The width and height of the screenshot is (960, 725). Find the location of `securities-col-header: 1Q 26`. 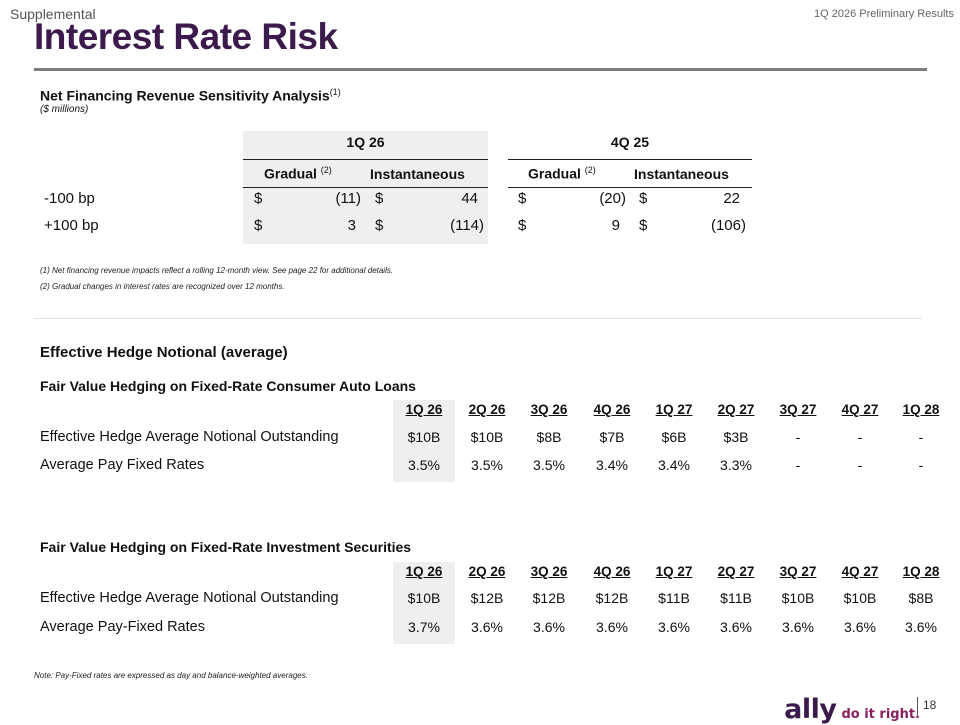

securities-col-header: 1Q 26 is located at coordinates (424, 571).